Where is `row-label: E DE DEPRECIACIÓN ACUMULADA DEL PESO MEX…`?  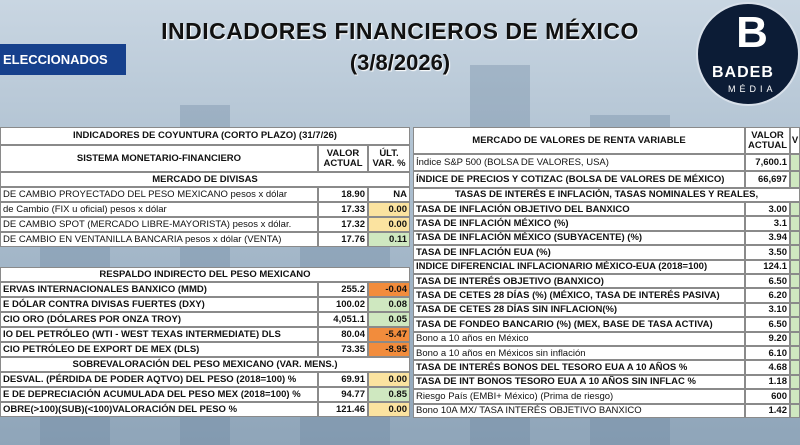
row-label: E DE DEPRECIACIÓN ACUMULADA DEL PESO MEX… is located at coordinates (159, 394).